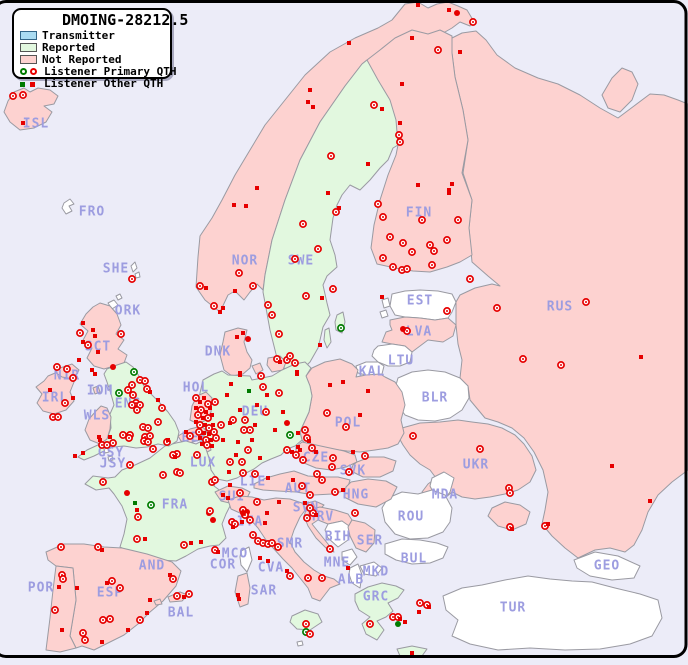 The height and width of the screenshot is (665, 688). Describe the element at coordinates (218, 352) in the screenshot. I see `country-label-dnk: DNK` at that location.